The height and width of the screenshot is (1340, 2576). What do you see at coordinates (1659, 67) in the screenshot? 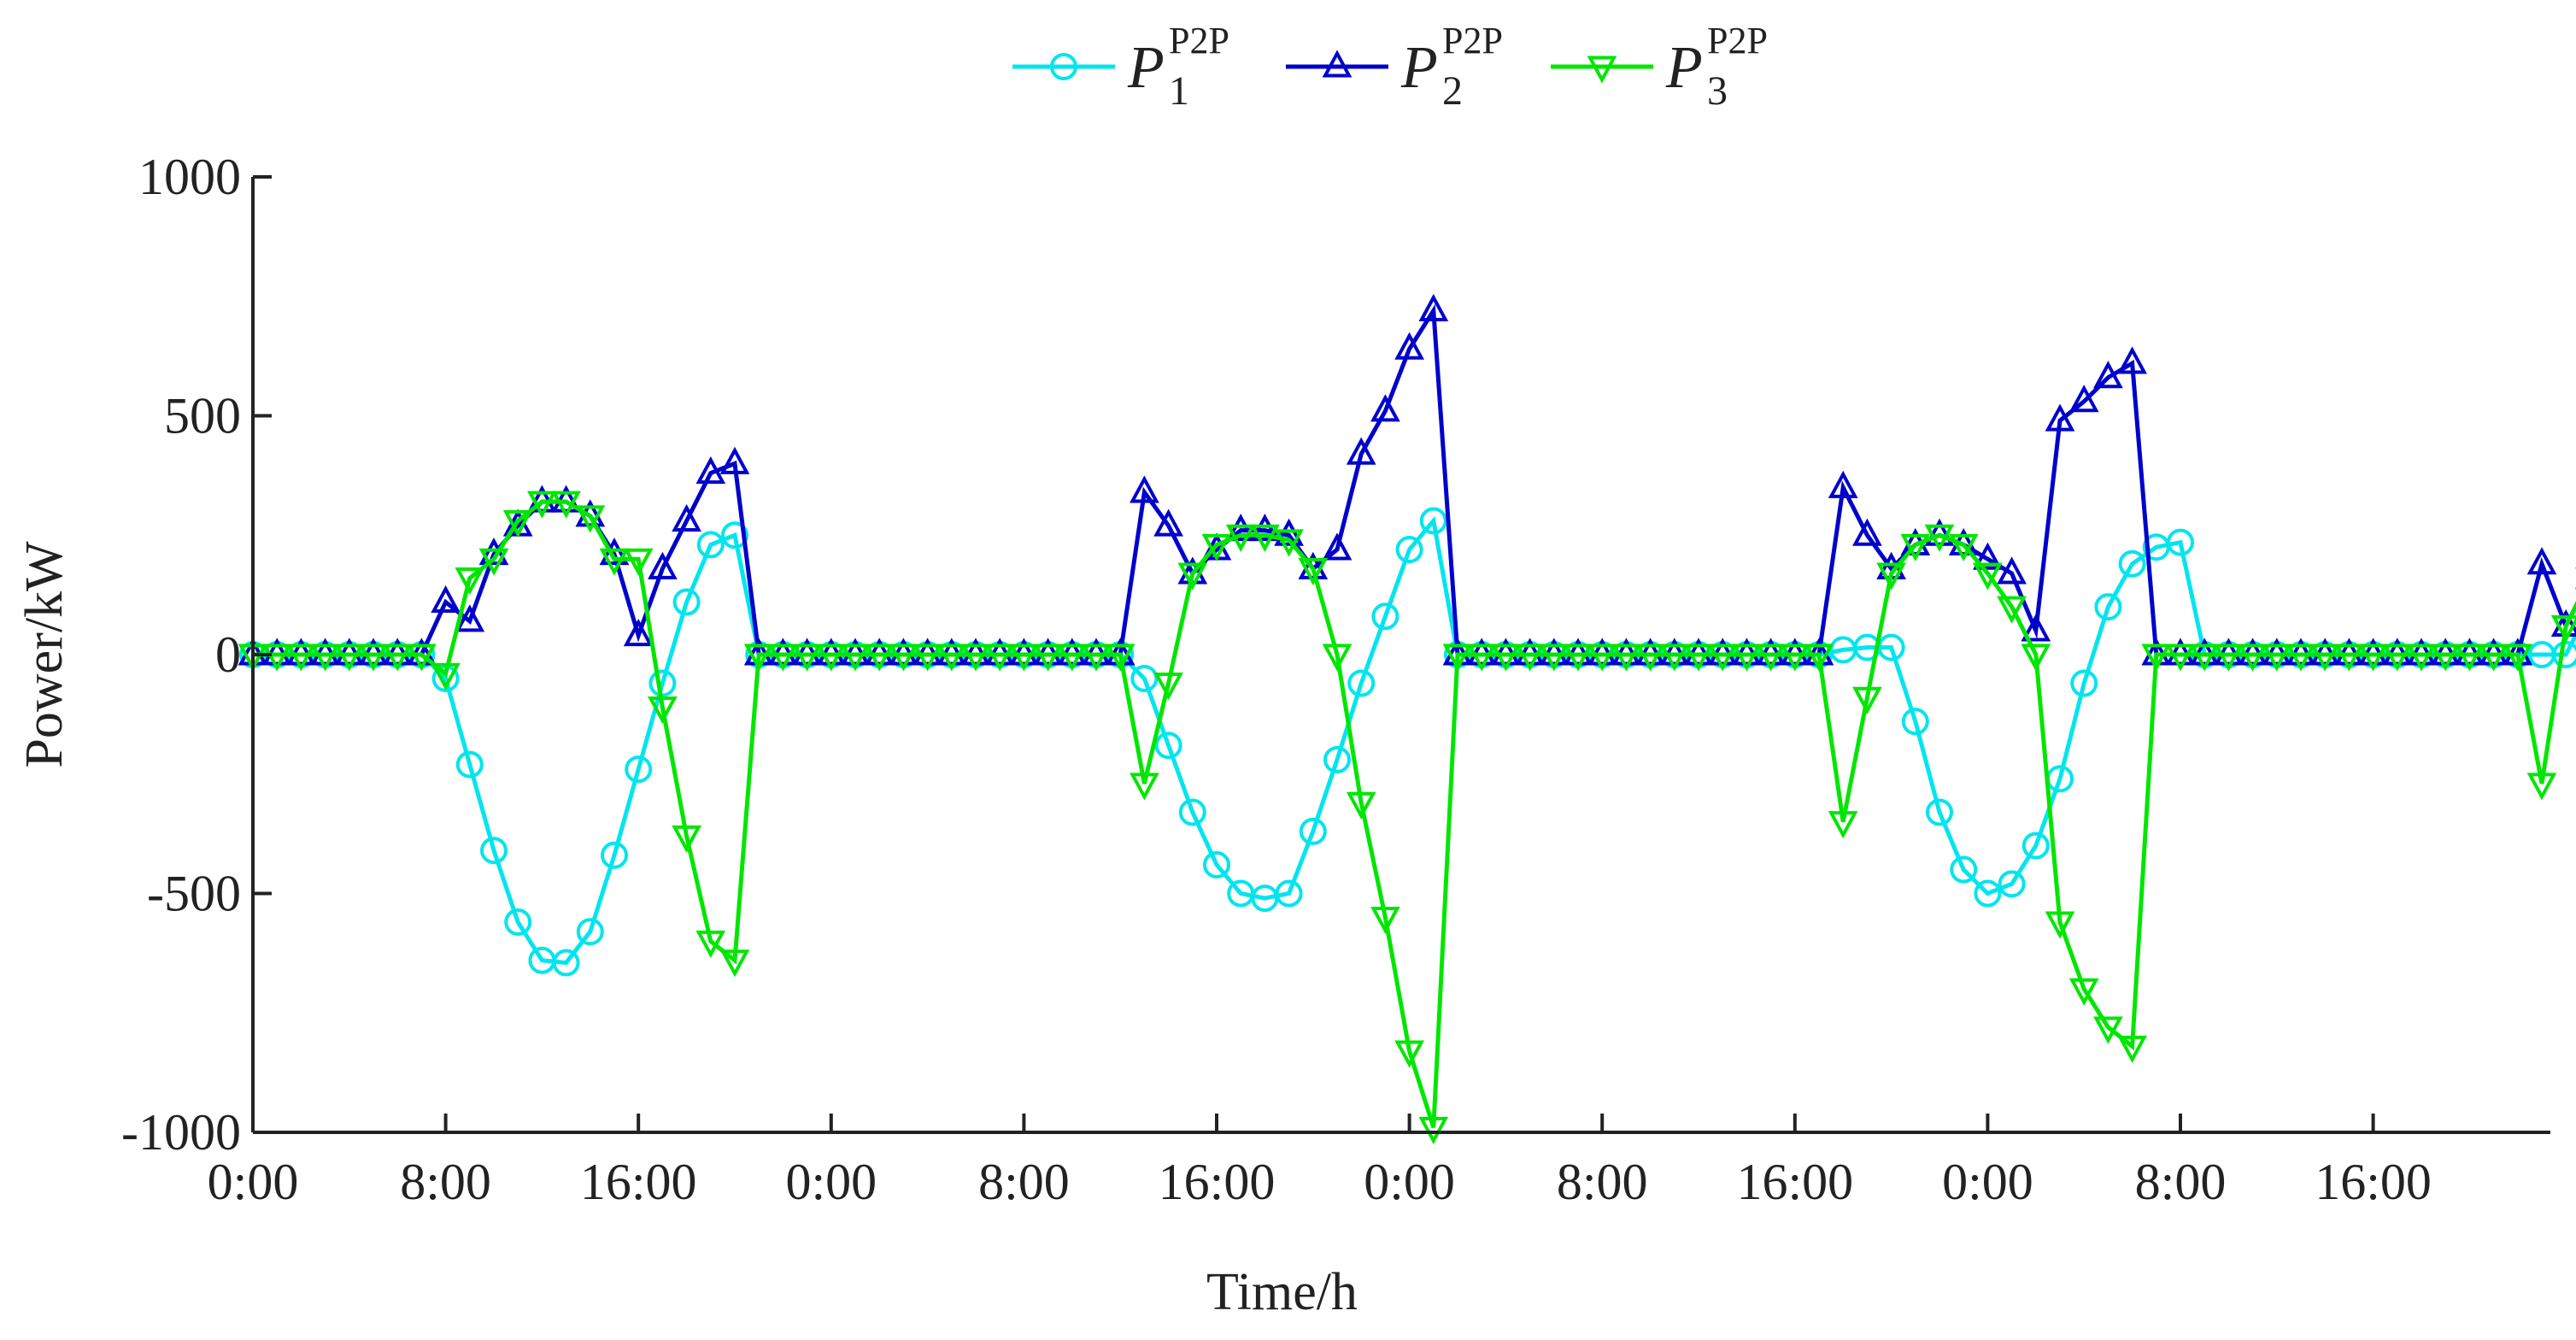
I see `legend-entry: P 3 P2P` at bounding box center [1659, 67].